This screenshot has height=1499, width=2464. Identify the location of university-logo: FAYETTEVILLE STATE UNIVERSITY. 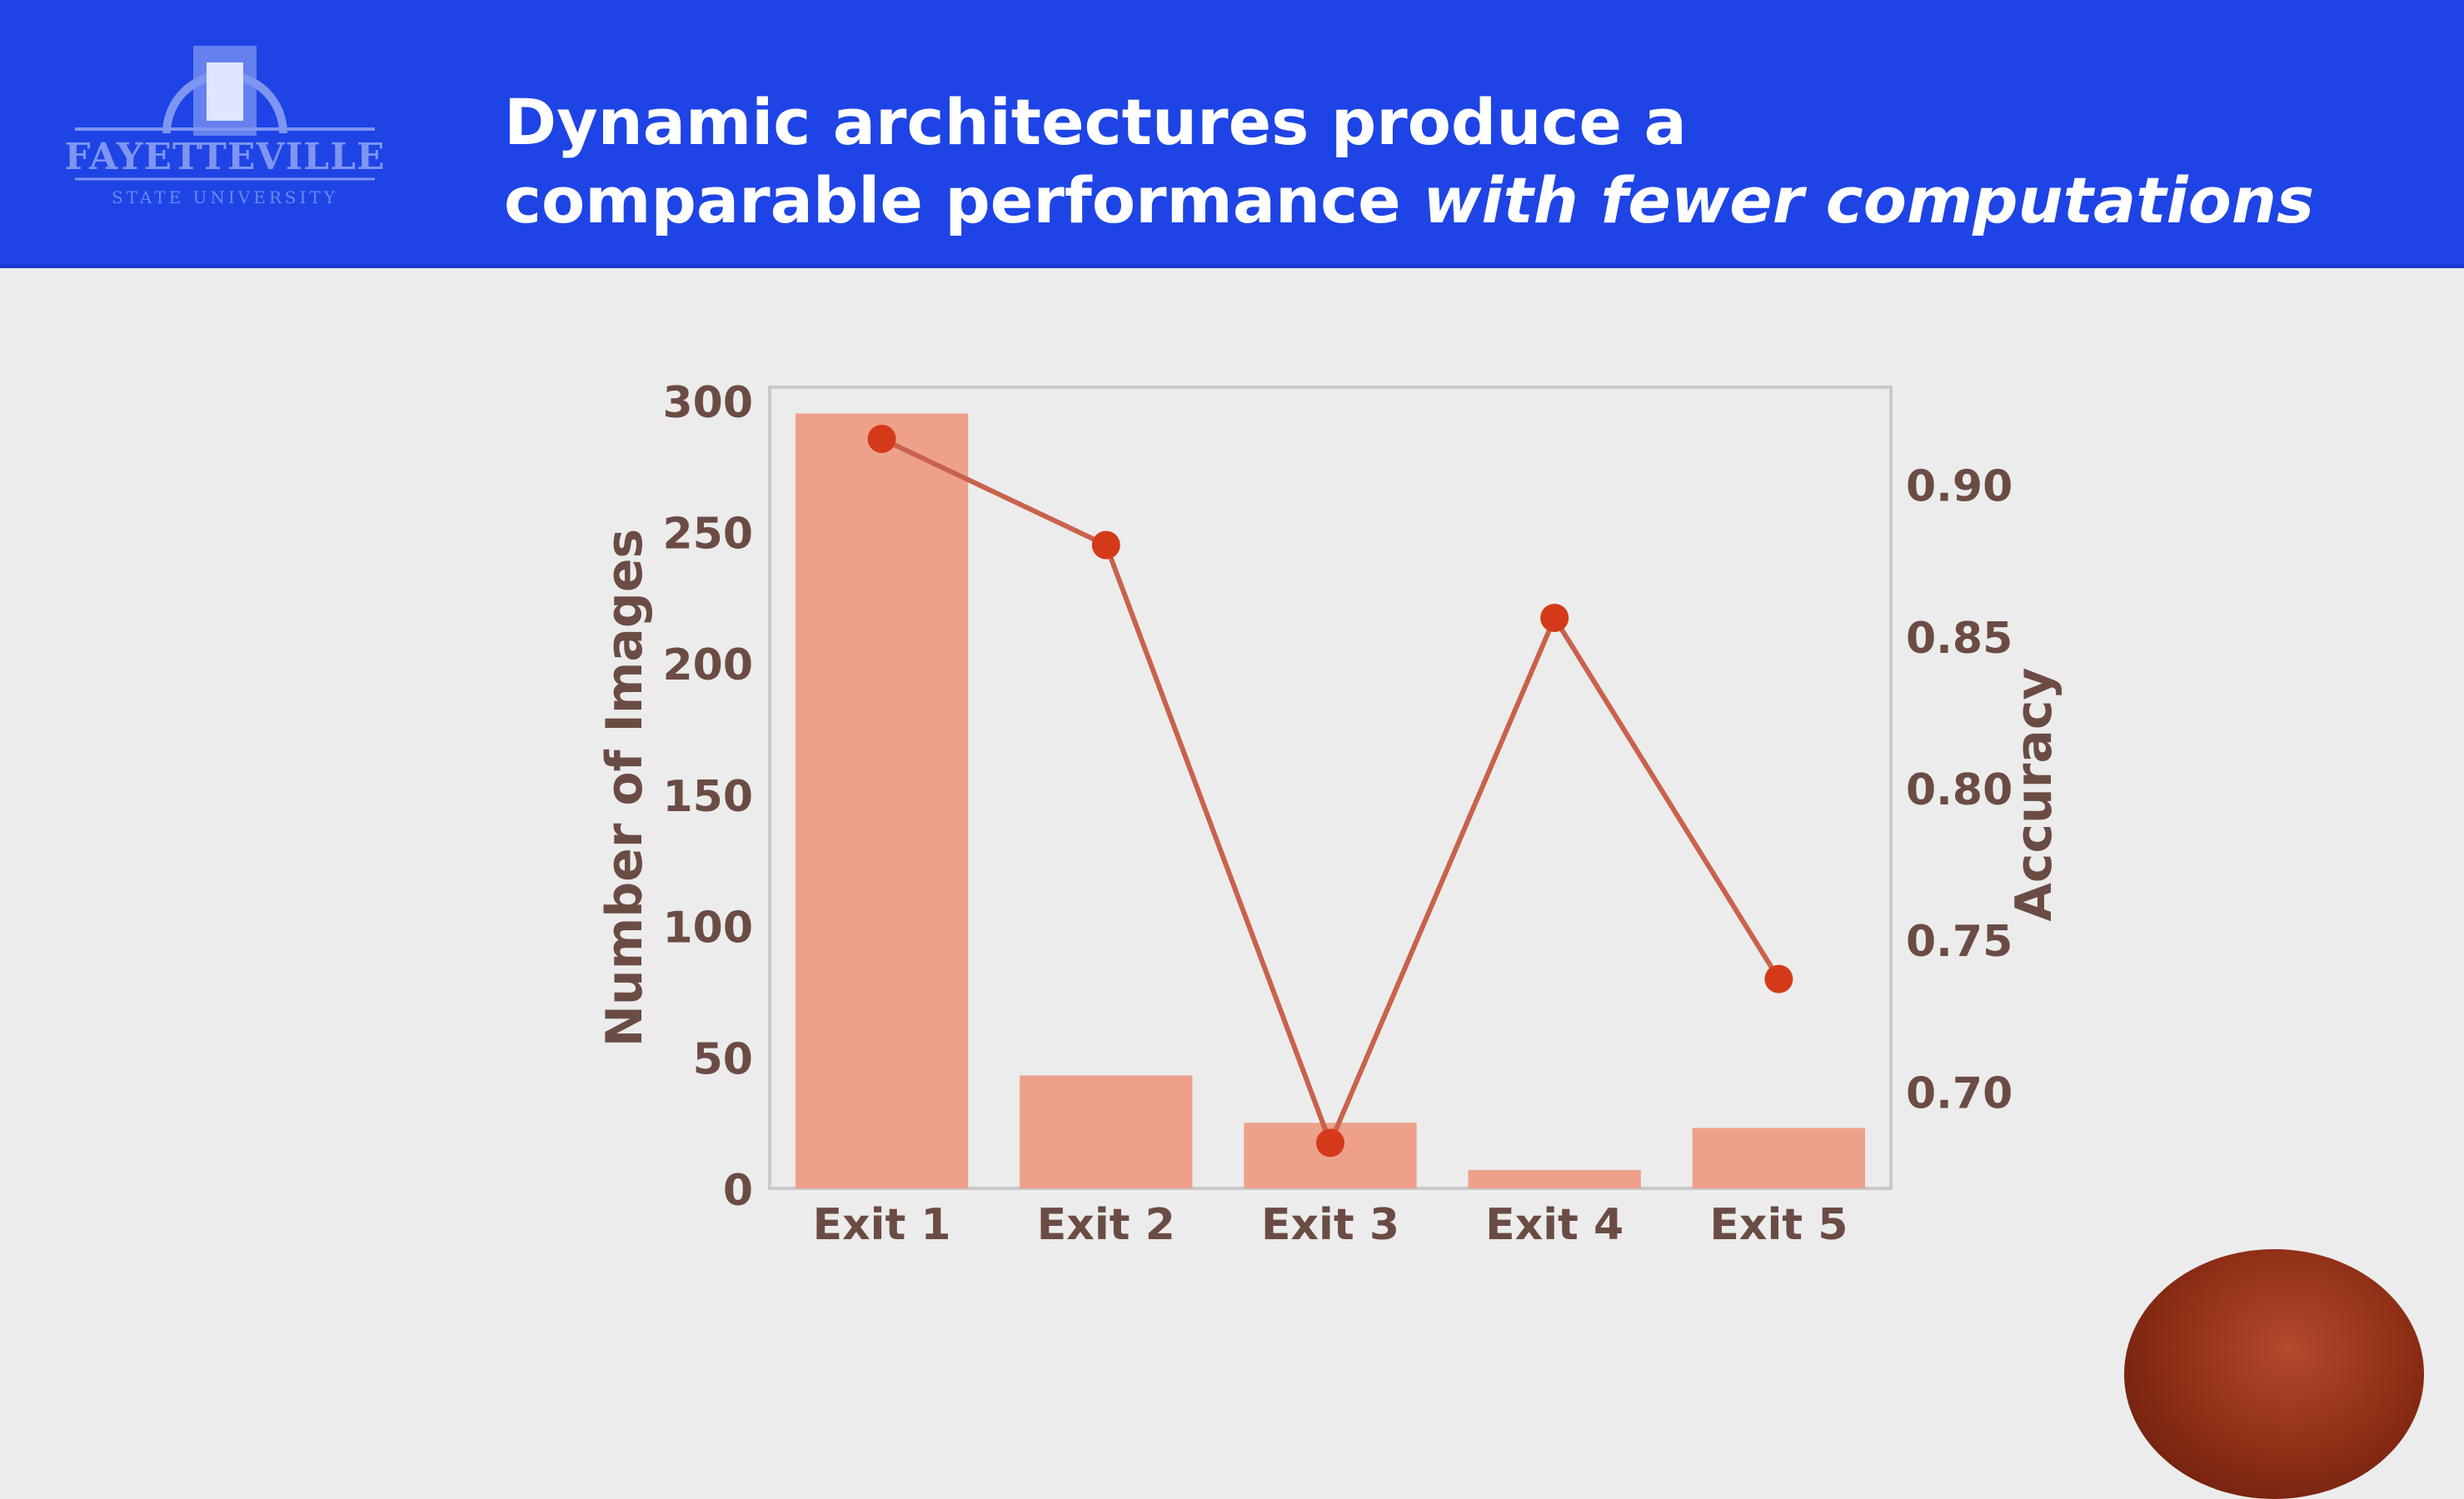
(225, 129).